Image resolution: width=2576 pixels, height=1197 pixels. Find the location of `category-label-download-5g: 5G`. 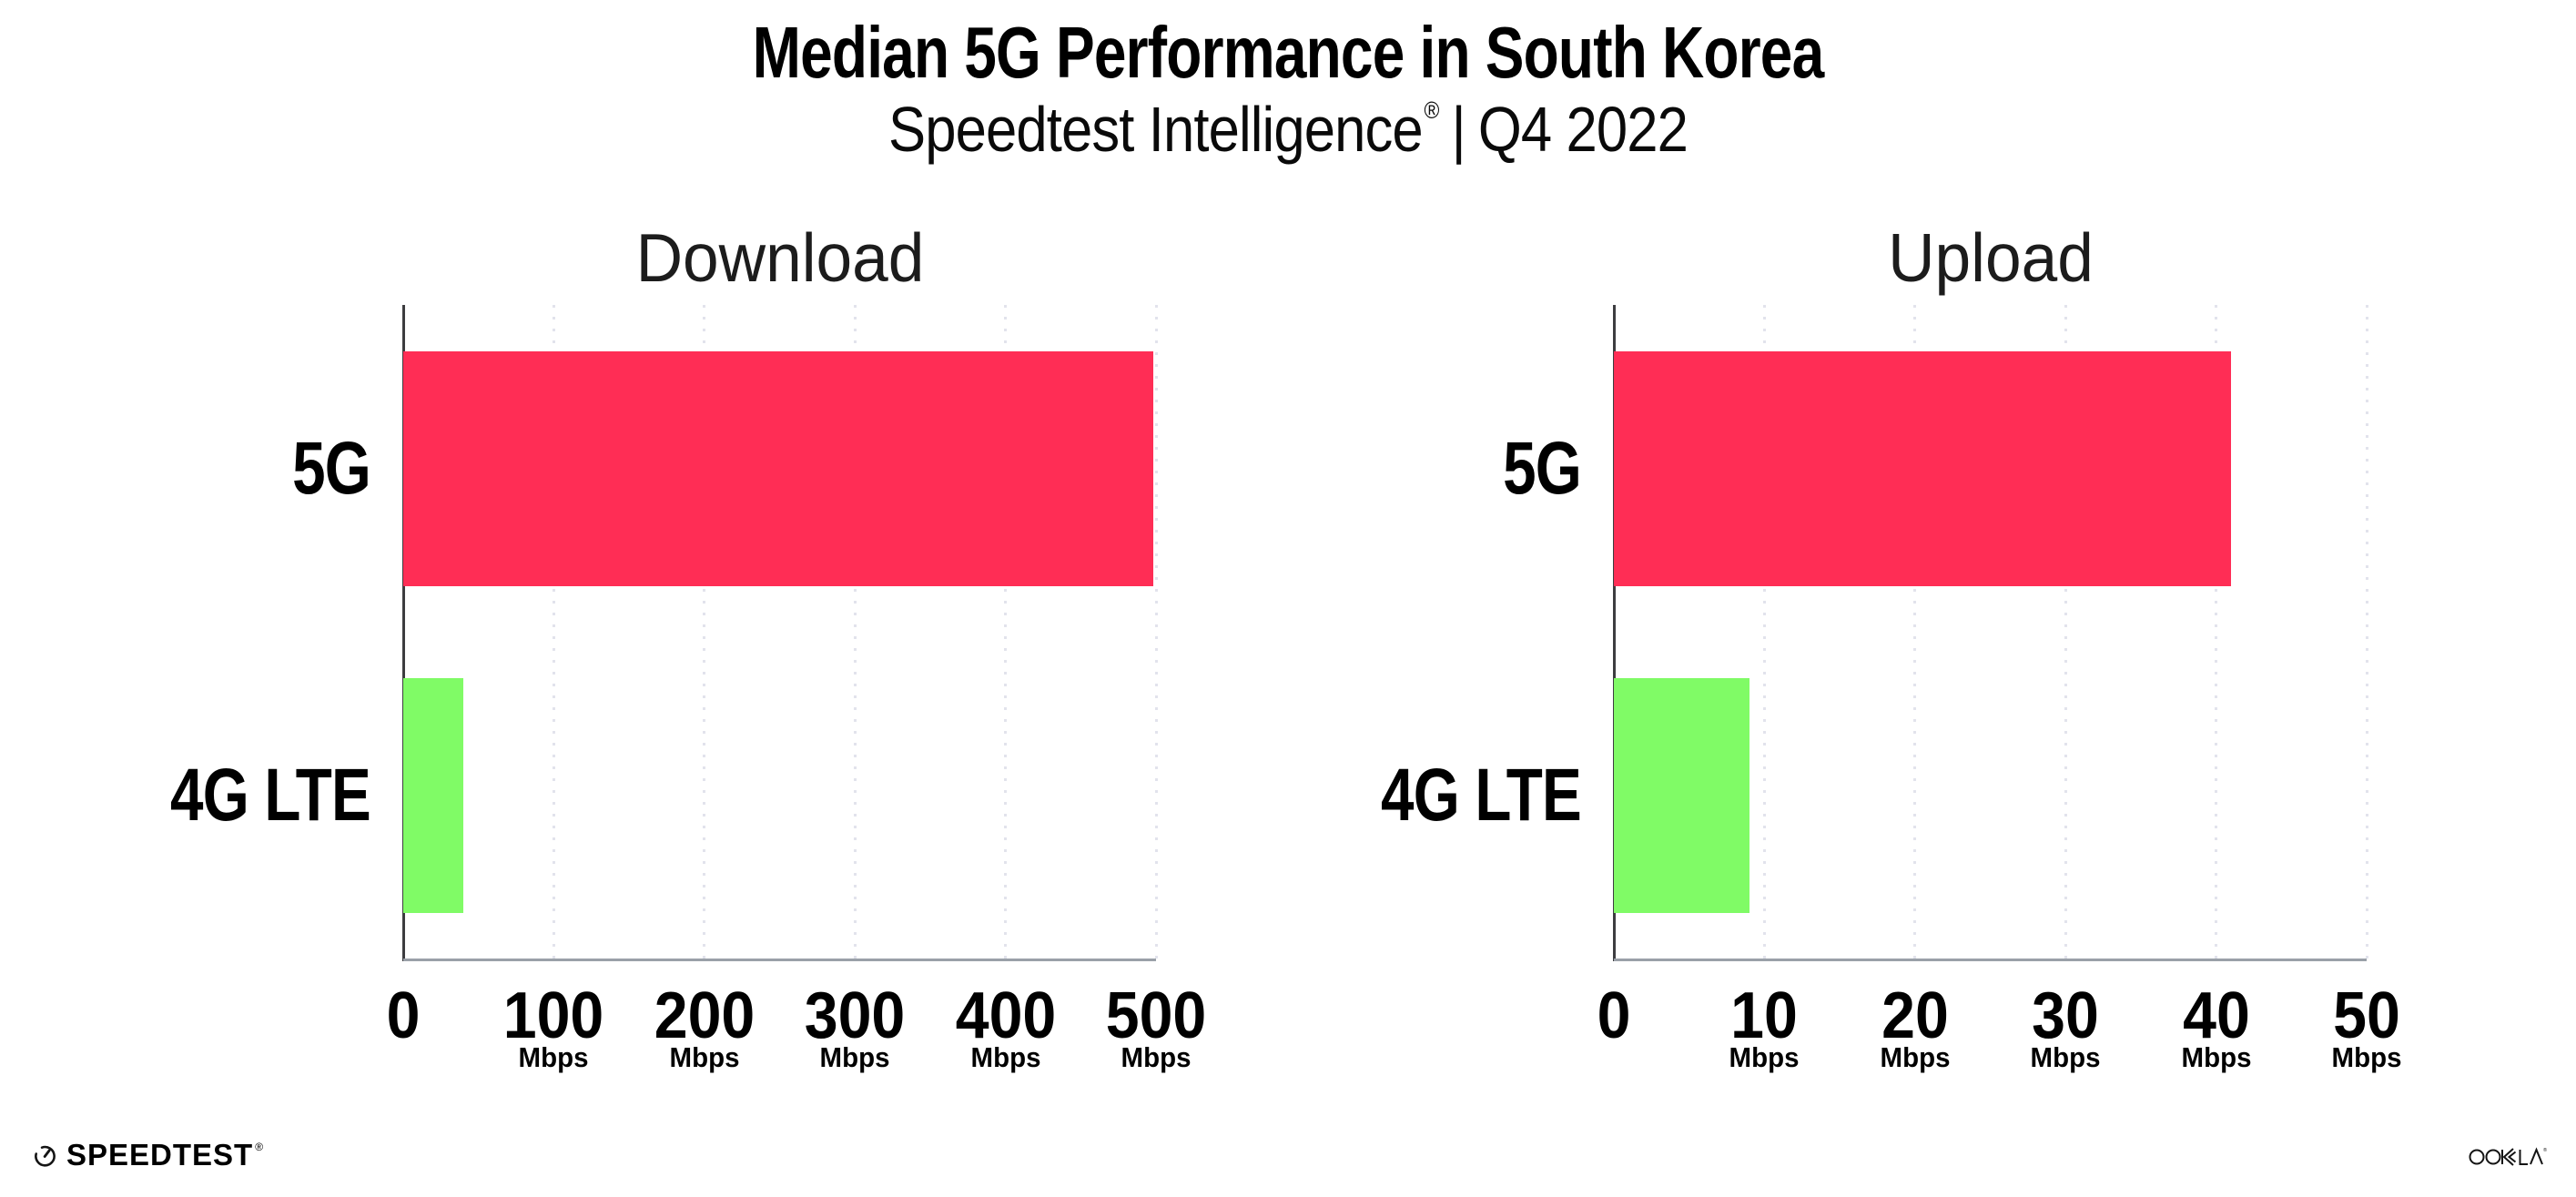

category-label-download-5g: 5G is located at coordinates (331, 468).